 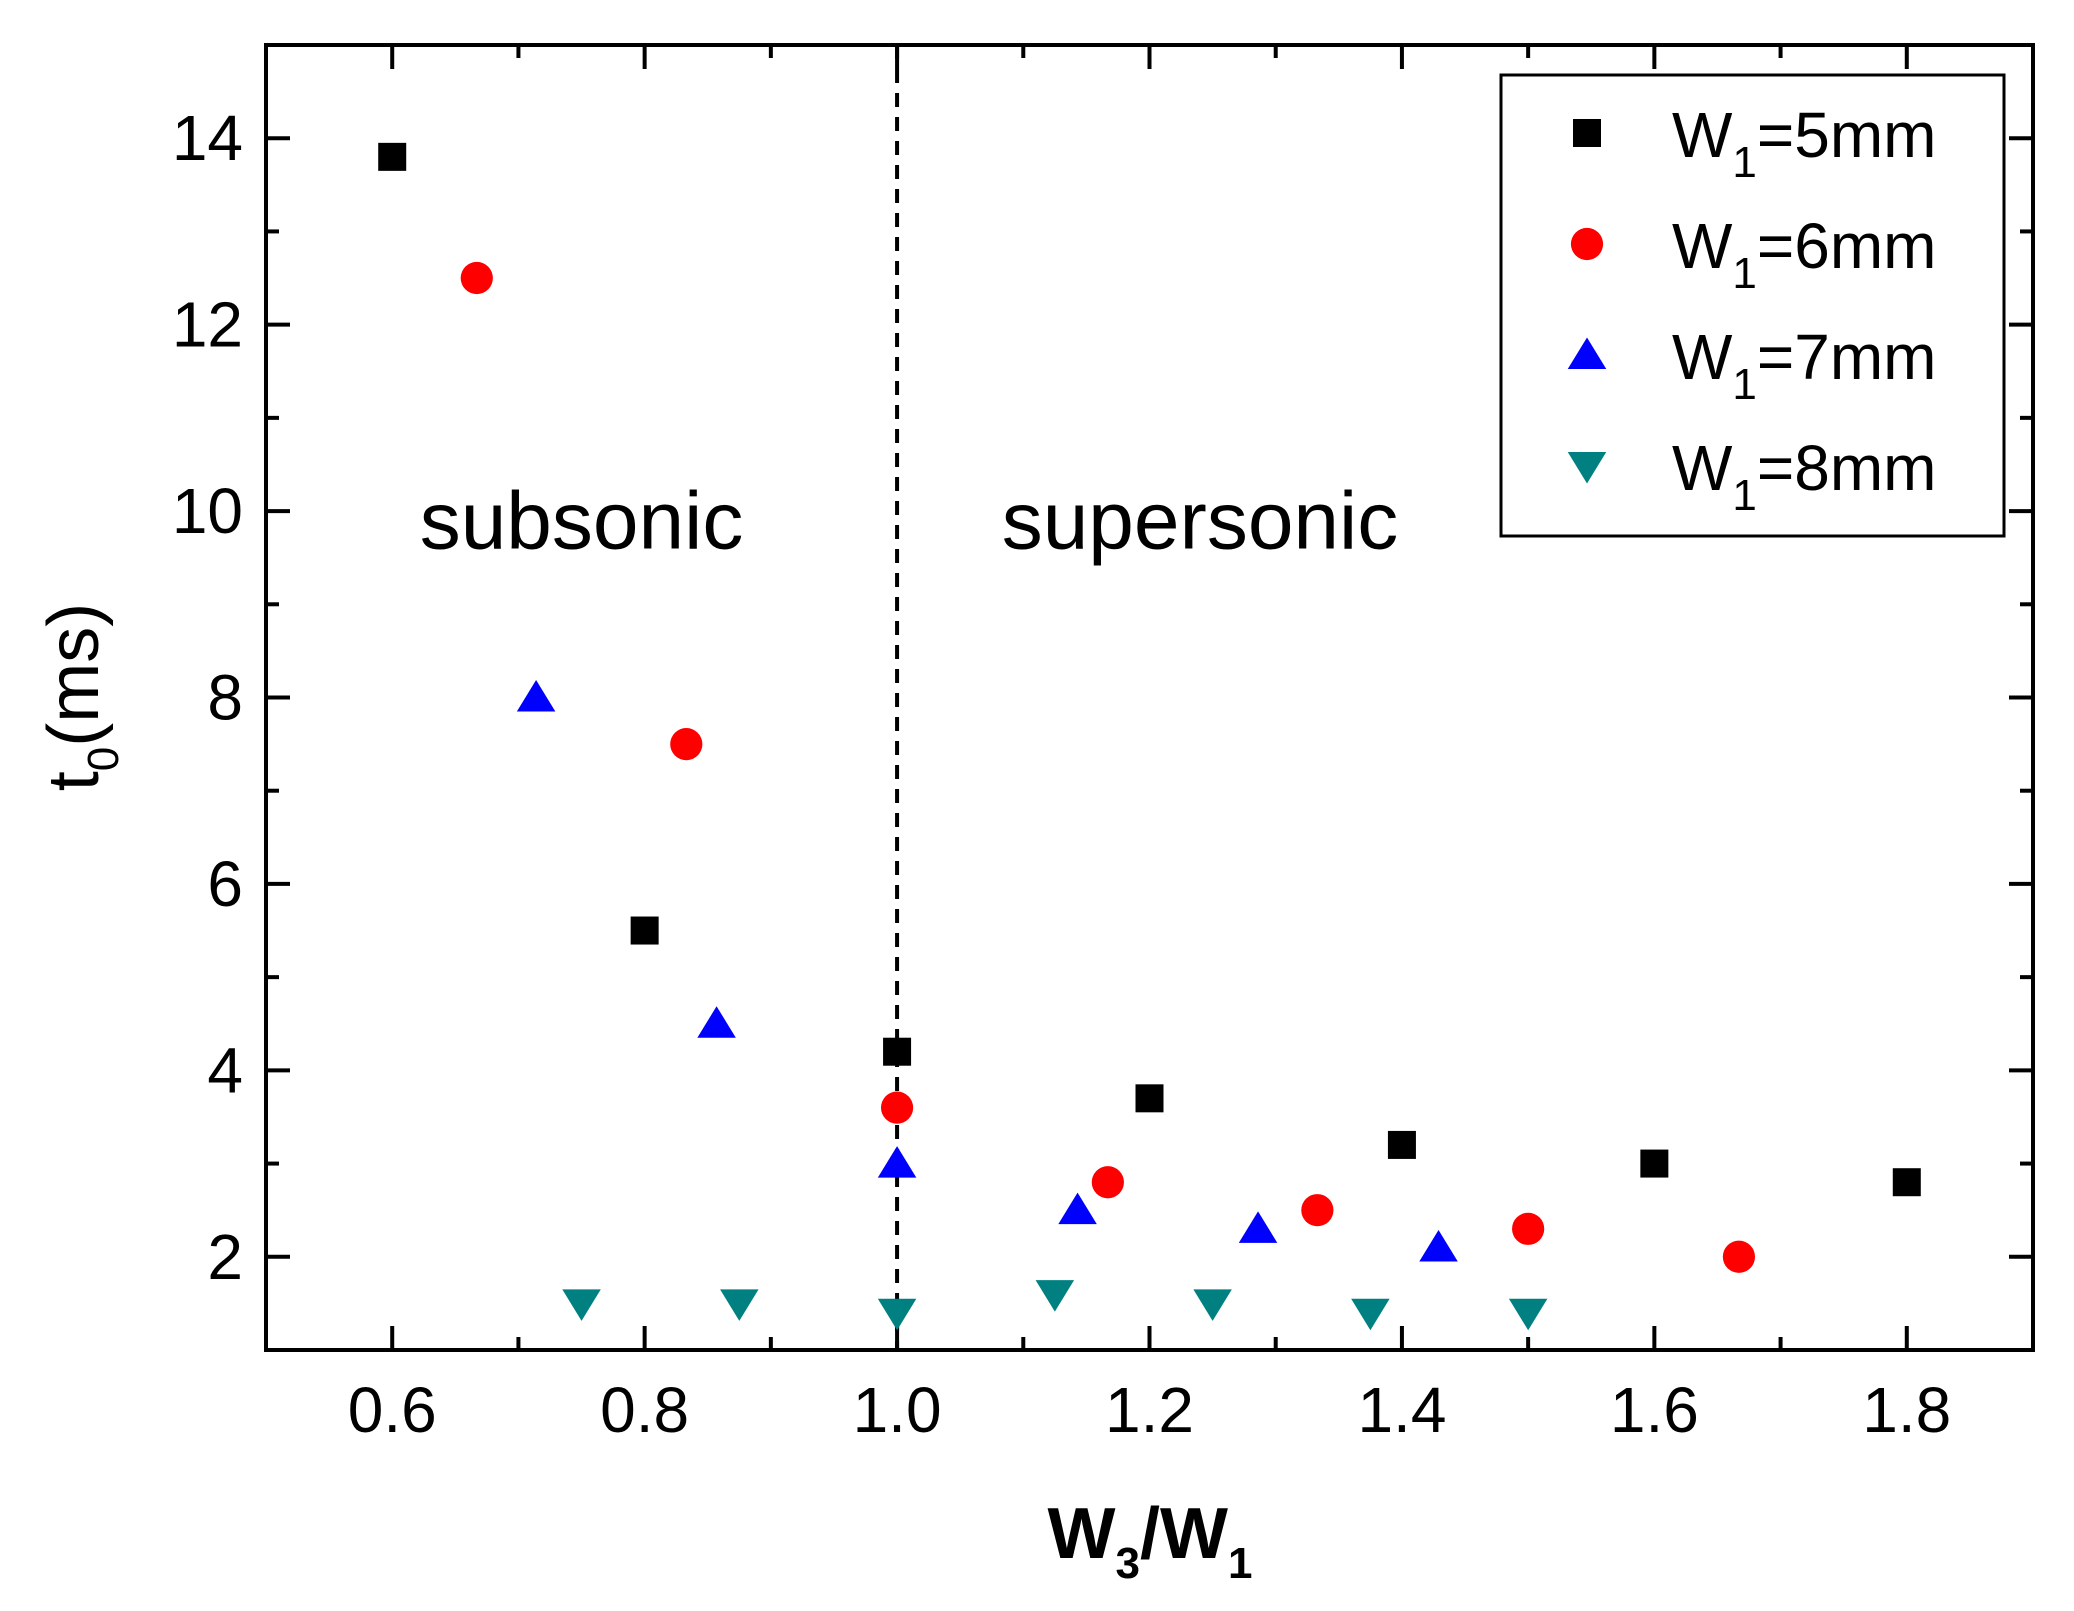 What do you see at coordinates (207, 138) in the screenshot?
I see `y-tick-label: 14` at bounding box center [207, 138].